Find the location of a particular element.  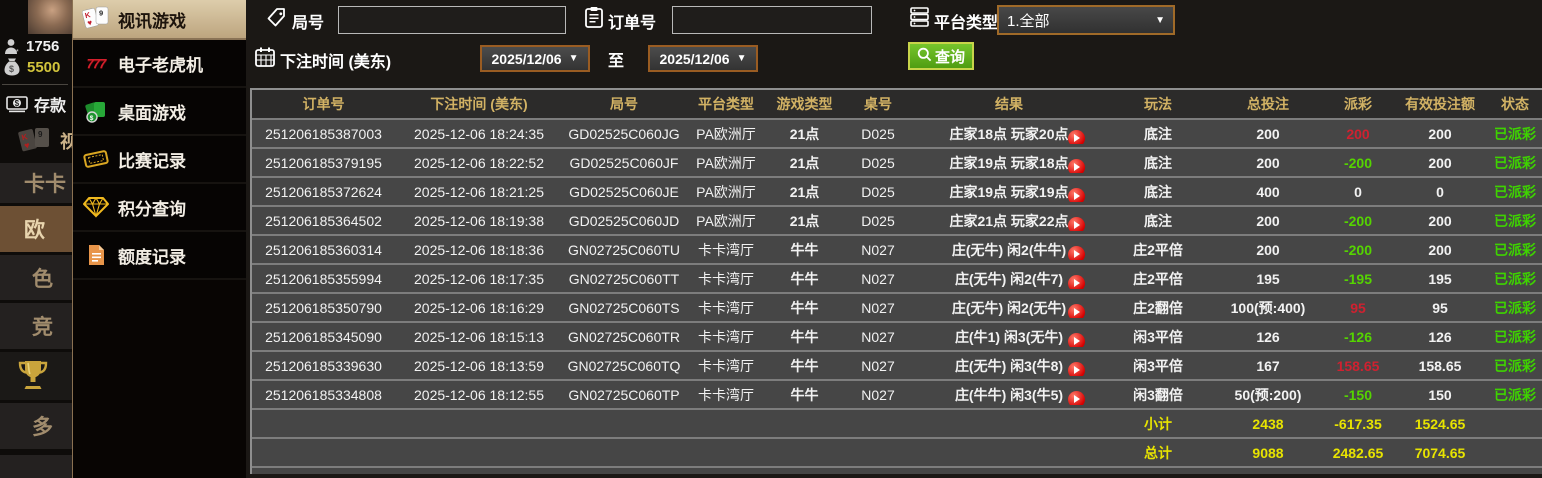

result-text: 庄(无牛) 闲2(无牛) is located at coordinates (1009, 307).